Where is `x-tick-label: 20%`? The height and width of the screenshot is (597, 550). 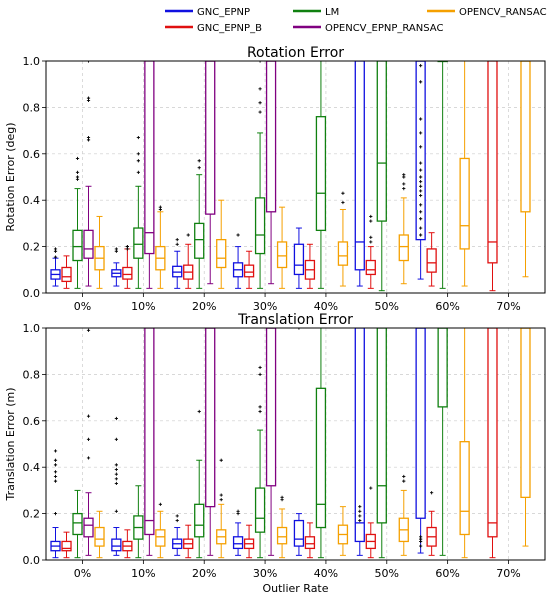 x-tick-label: 20% is located at coordinates (204, 306).